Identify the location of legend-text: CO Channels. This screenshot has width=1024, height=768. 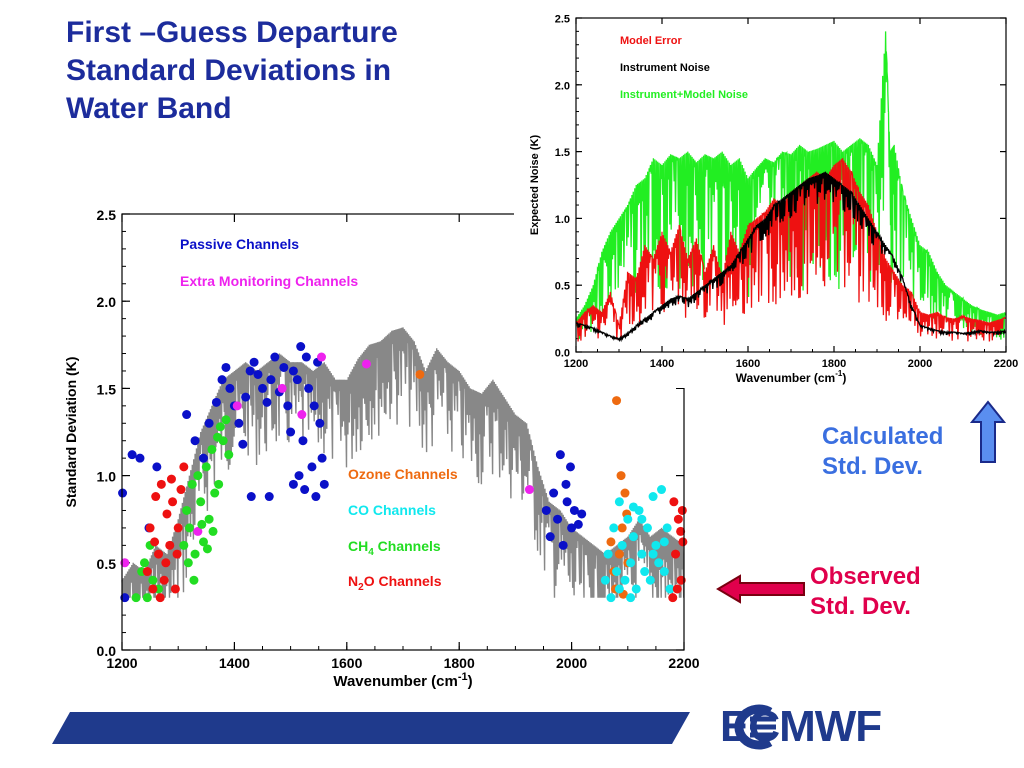
(392, 510).